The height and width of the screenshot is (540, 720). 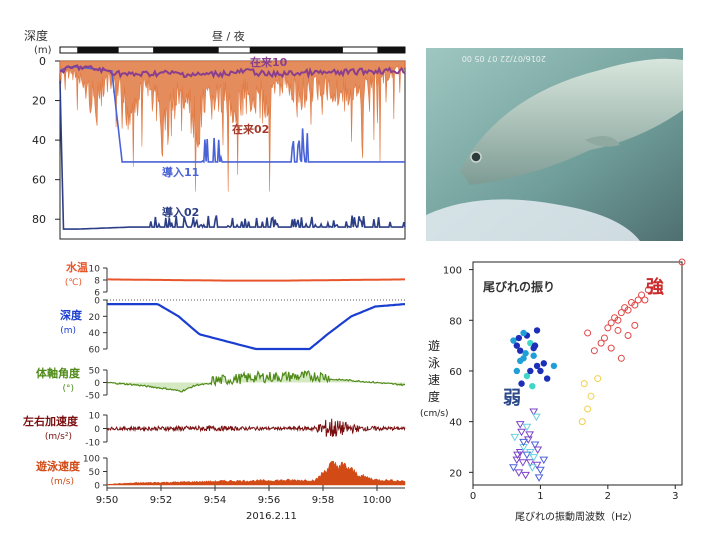 I want to click on daynight-label: 昼 / 夜, so click(x=228, y=36).